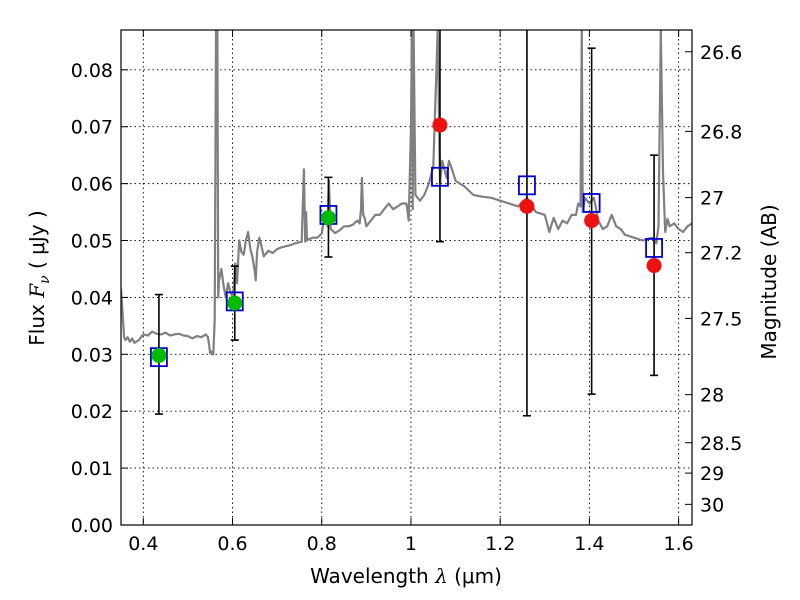 Image resolution: width=800 pixels, height=600 pixels. I want to click on y-tick-label: 0.05, so click(92, 242).